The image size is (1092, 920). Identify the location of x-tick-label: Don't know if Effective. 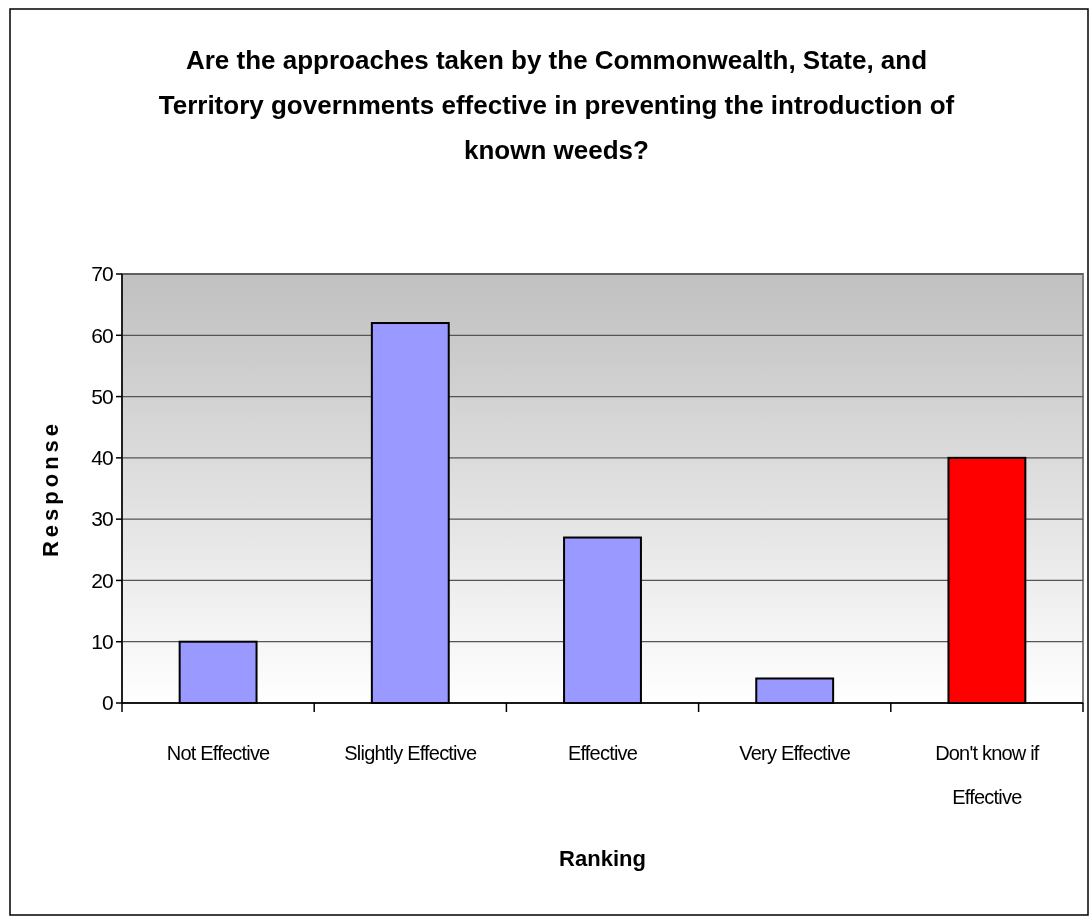
(987, 775).